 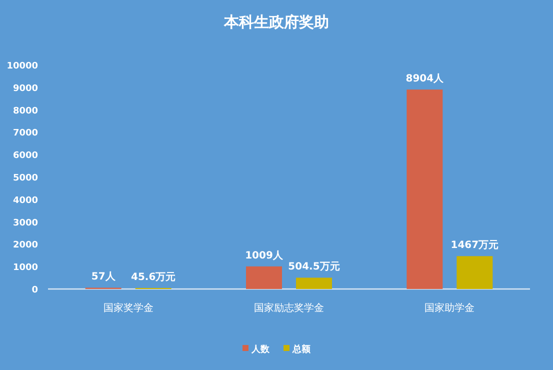 I want to click on data-label: 57人, so click(x=103, y=276).